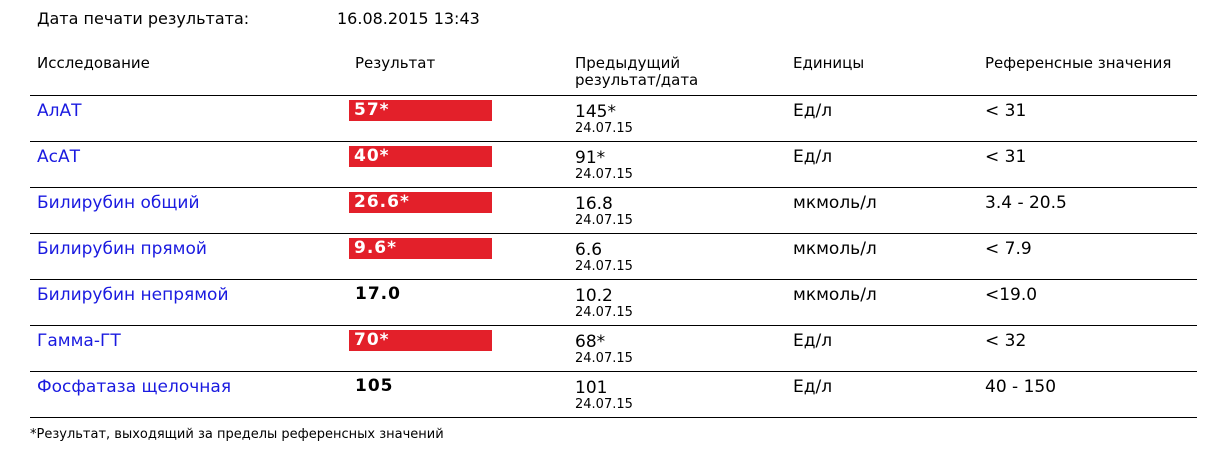 The height and width of the screenshot is (454, 1227). What do you see at coordinates (420, 202) in the screenshot?
I see `result: 26.6*` at bounding box center [420, 202].